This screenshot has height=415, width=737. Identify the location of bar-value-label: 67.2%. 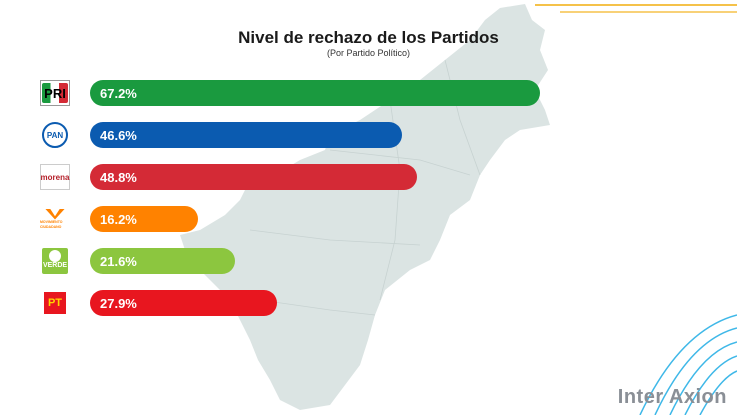
(118, 93).